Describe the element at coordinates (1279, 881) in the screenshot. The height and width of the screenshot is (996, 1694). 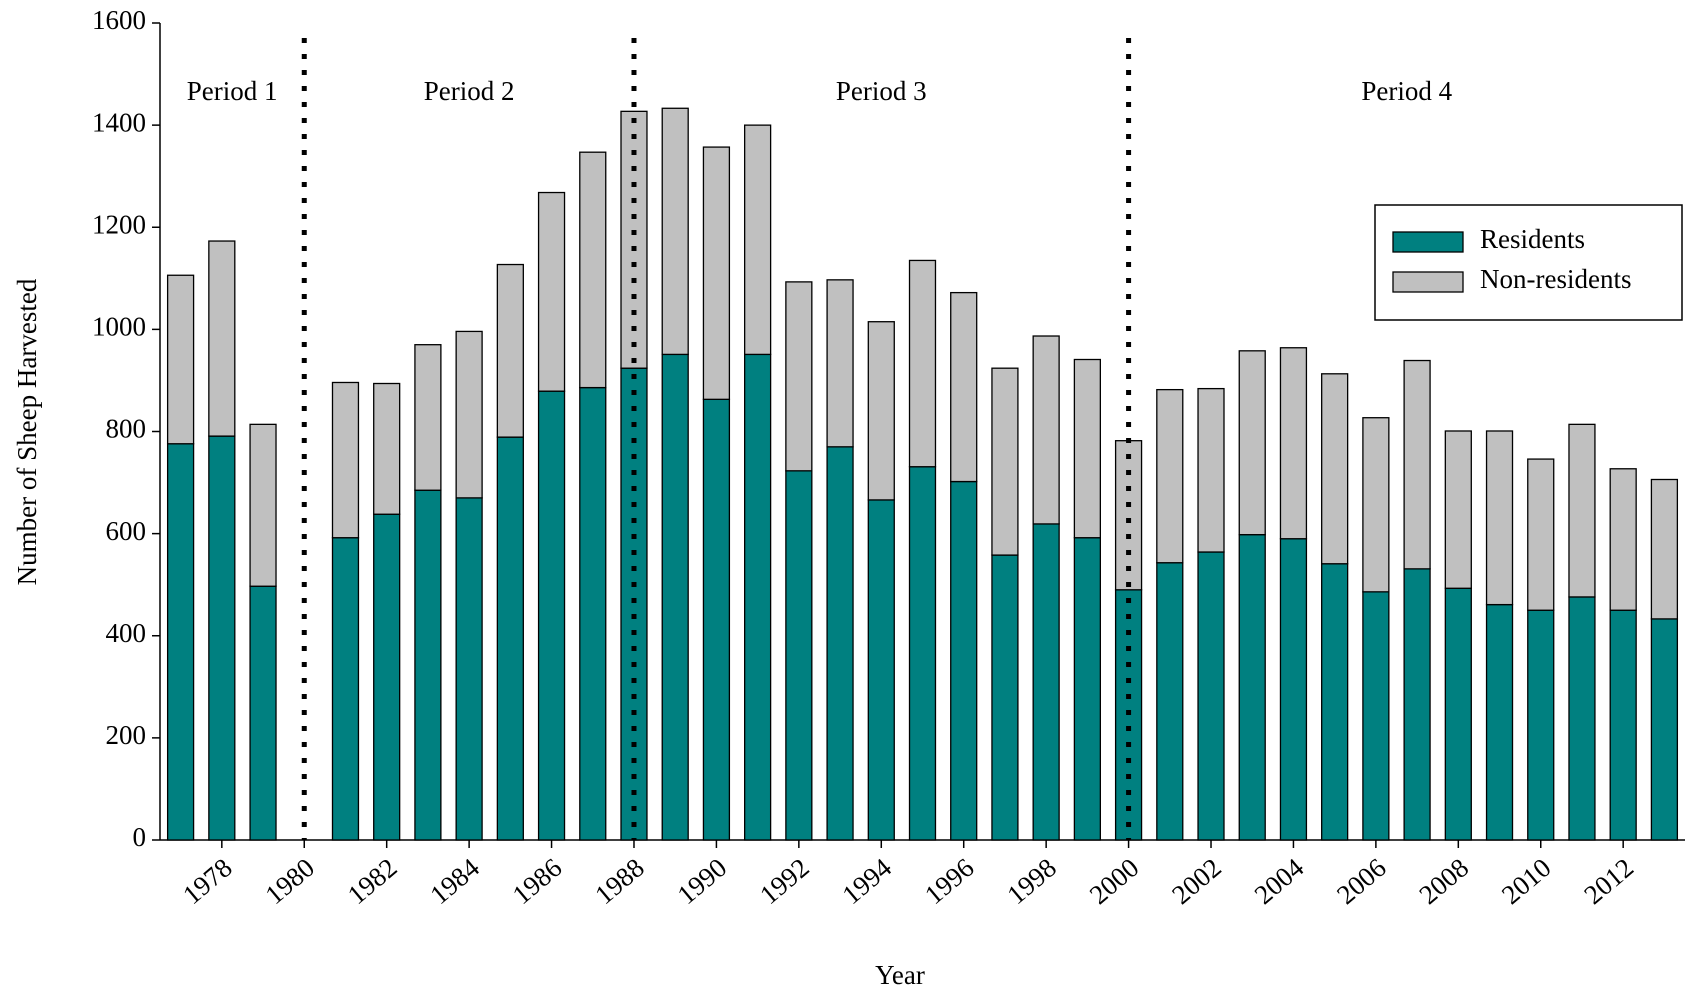
I see `x-tick-label: 2004` at that location.